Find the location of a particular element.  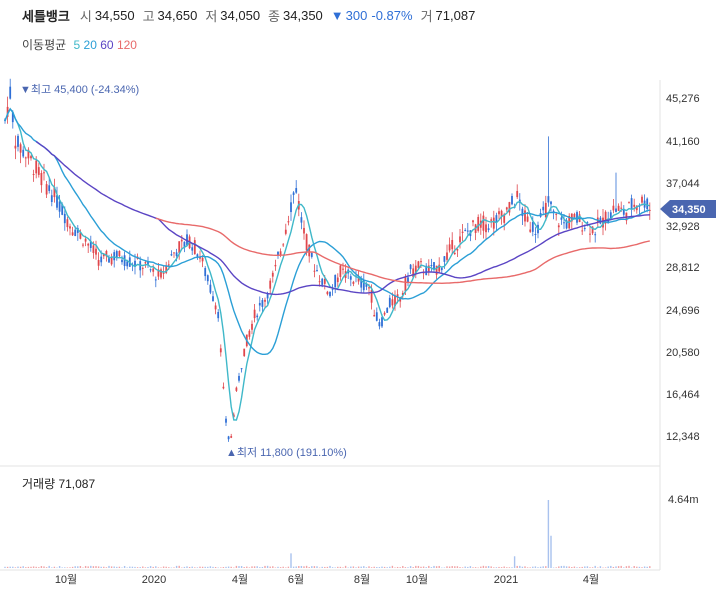

time-axis: 10월 2020 4월 6월 8월 10월 2021 4월 is located at coordinates (327, 579).